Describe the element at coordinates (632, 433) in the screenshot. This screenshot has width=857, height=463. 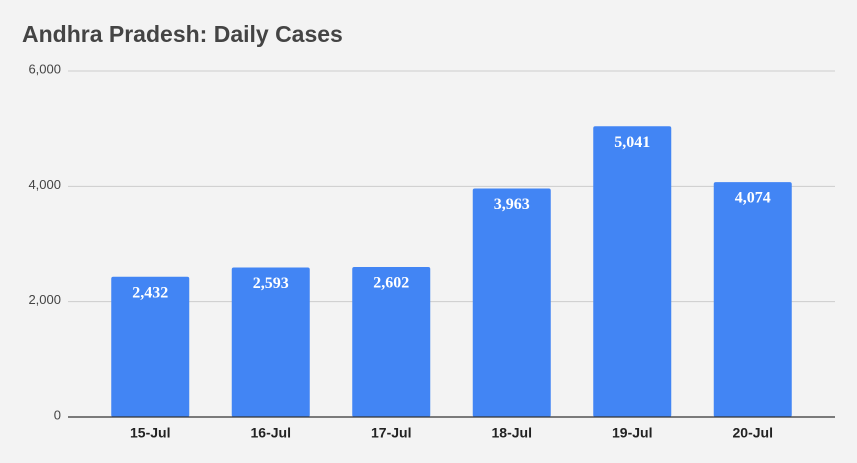
I see `x-tick-label: 19-Jul` at that location.